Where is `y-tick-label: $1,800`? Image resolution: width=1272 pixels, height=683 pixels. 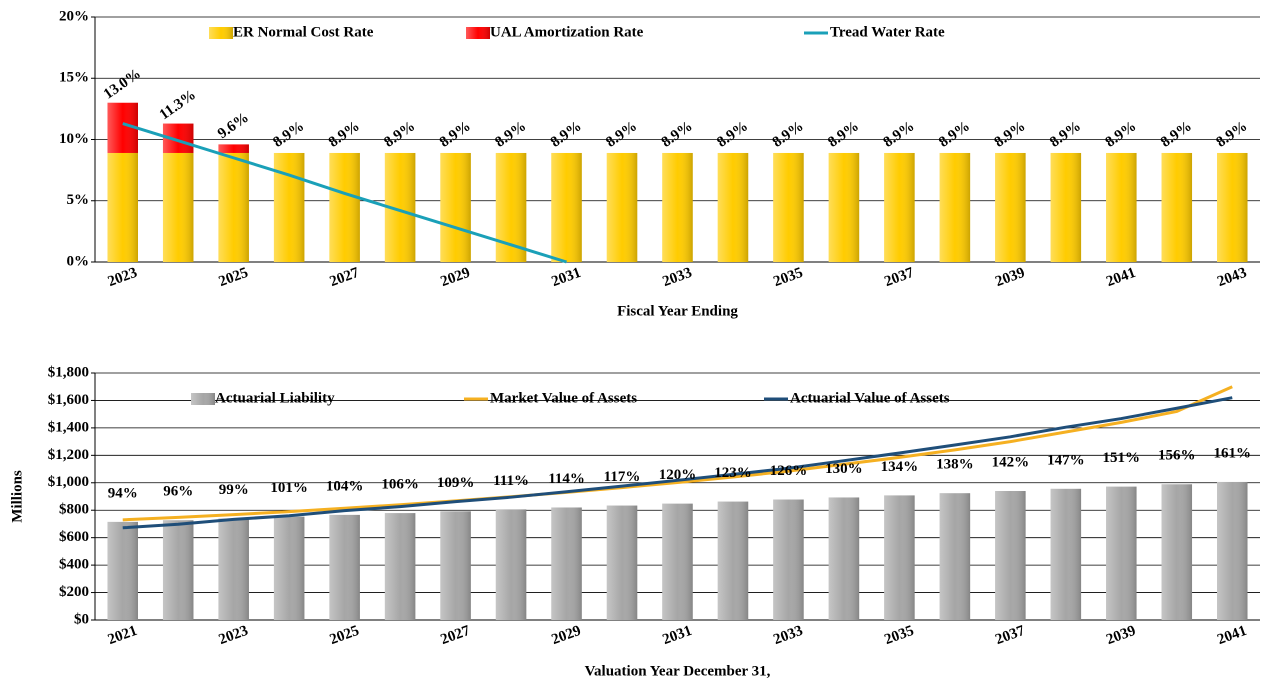
y-tick-label: $1,800 is located at coordinates (68, 372).